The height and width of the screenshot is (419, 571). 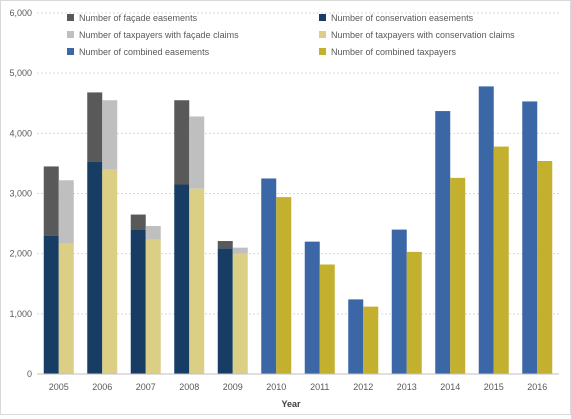 I want to click on x-tick-label: 2013, so click(x=407, y=387).